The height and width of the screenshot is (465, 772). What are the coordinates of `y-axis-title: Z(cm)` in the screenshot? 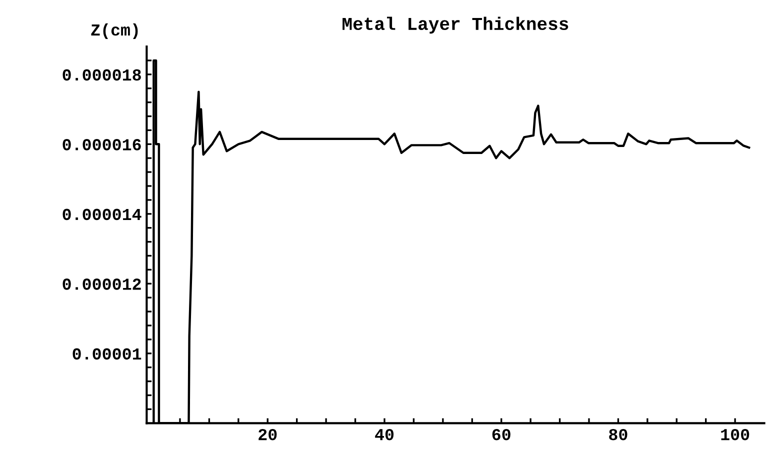 It's located at (114, 31).